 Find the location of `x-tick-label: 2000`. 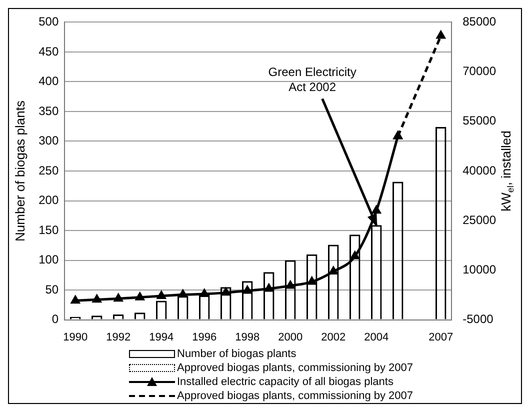

x-tick-label: 2000 is located at coordinates (290, 337).